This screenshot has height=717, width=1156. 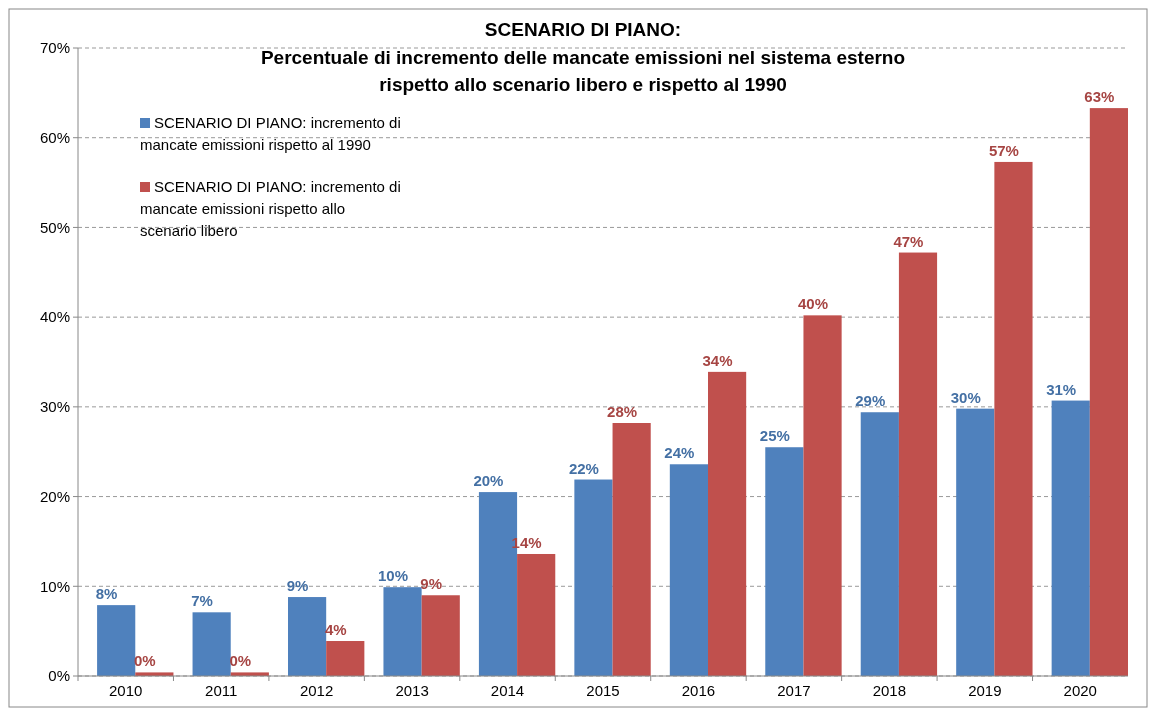 What do you see at coordinates (774, 436) in the screenshot?
I see `data-label: 25%` at bounding box center [774, 436].